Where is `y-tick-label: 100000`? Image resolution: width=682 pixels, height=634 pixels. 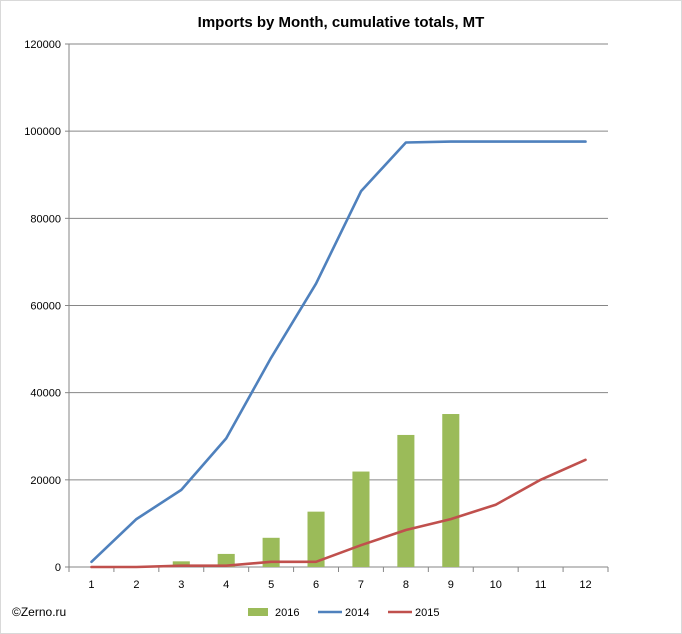 y-tick-label: 100000 is located at coordinates (42, 132).